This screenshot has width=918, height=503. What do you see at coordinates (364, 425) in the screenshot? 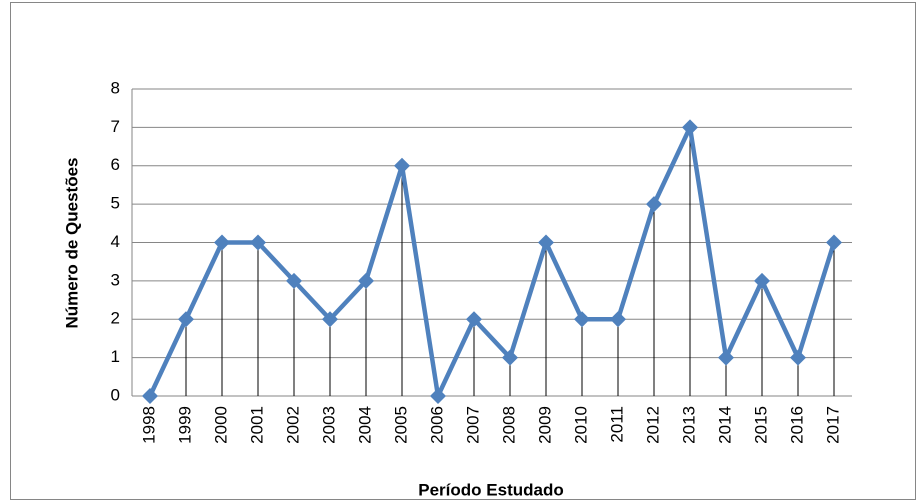
I see `x-tick-label: 2004` at bounding box center [364, 425].